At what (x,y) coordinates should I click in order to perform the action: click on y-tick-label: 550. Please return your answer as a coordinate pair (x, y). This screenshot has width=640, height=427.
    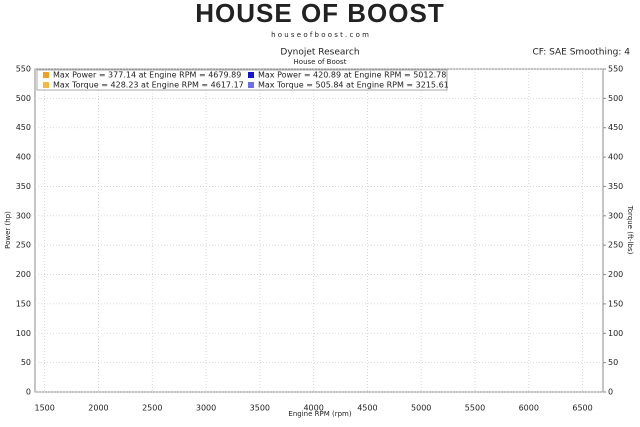
    Looking at the image, I should click on (23, 69).